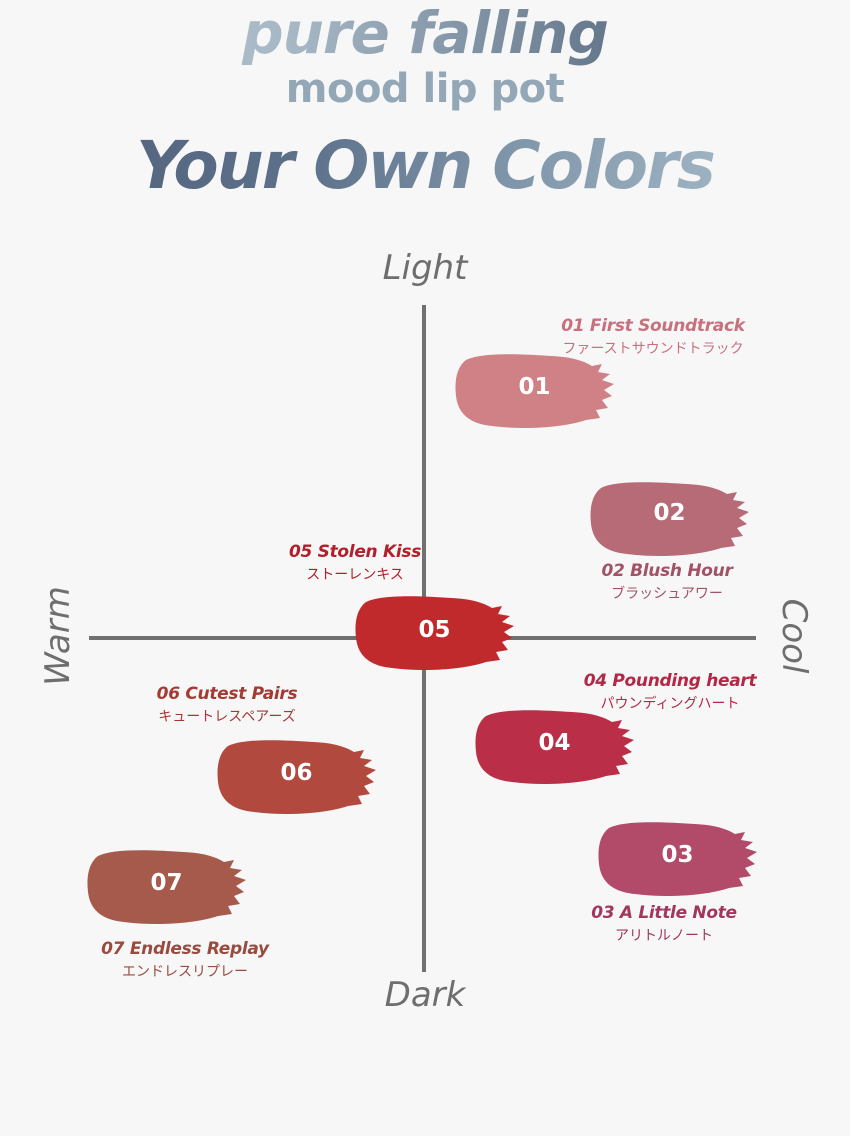 The height and width of the screenshot is (1136, 850). Describe the element at coordinates (670, 692) in the screenshot. I see `shade-label-04: 04 Pounding heart パウンディングハート` at that location.